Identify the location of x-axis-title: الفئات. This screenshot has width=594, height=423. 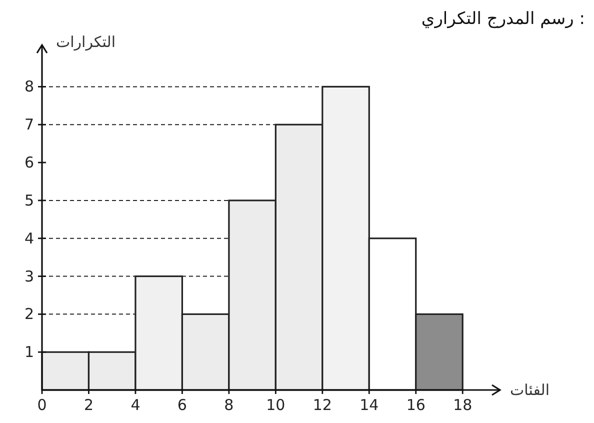
(530, 390).